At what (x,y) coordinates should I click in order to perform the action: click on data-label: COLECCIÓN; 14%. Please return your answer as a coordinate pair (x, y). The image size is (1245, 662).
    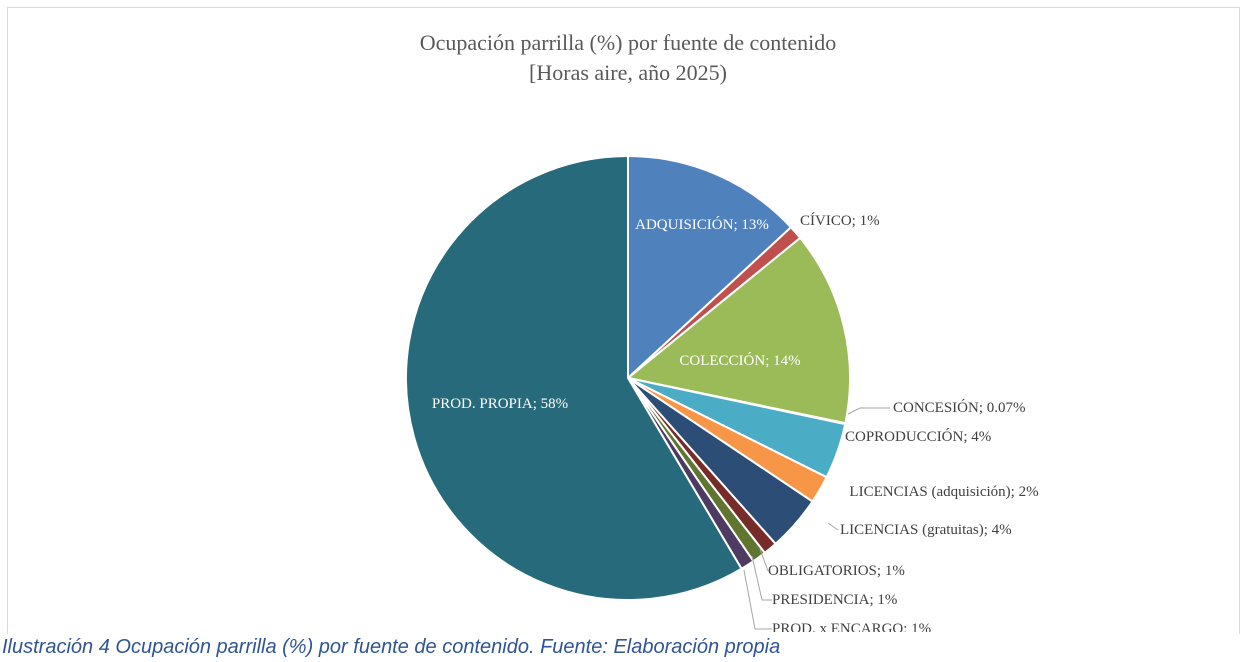
    Looking at the image, I should click on (740, 361).